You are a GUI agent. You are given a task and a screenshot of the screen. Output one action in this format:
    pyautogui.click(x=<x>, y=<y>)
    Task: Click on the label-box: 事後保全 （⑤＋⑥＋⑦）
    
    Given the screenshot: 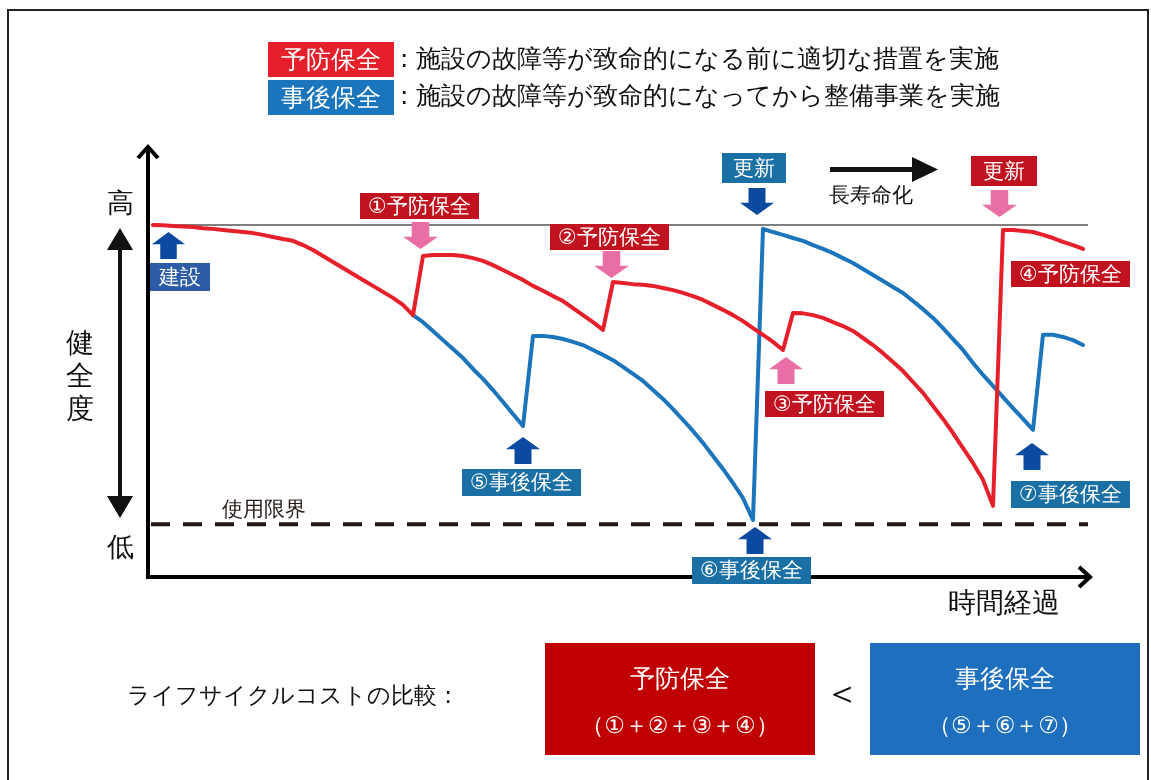 What is the action you would take?
    pyautogui.click(x=1005, y=699)
    